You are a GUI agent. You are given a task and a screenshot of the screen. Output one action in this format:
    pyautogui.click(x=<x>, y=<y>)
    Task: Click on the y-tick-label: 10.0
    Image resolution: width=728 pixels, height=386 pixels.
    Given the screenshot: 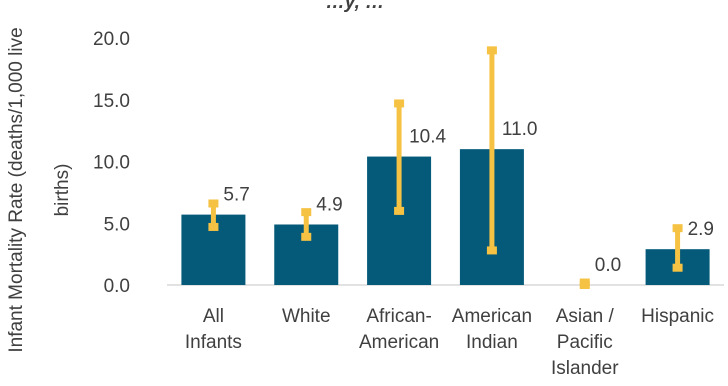 What is the action you would take?
    pyautogui.click(x=111, y=163)
    